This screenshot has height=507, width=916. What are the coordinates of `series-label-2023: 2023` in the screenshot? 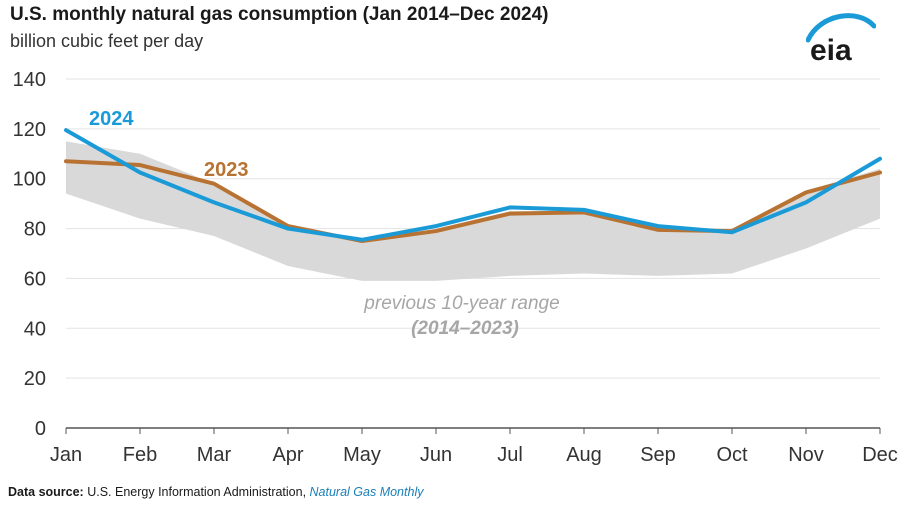 It's located at (226, 170).